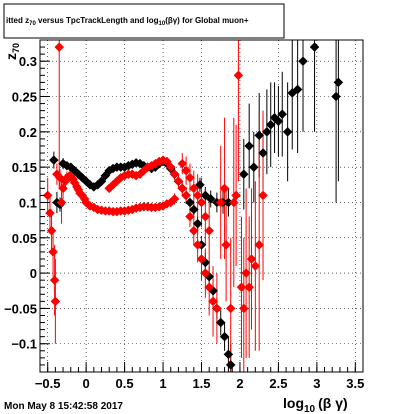 This screenshot has width=400, height=414. Describe the element at coordinates (162, 383) in the screenshot. I see `x-tick-label: 1` at that location.